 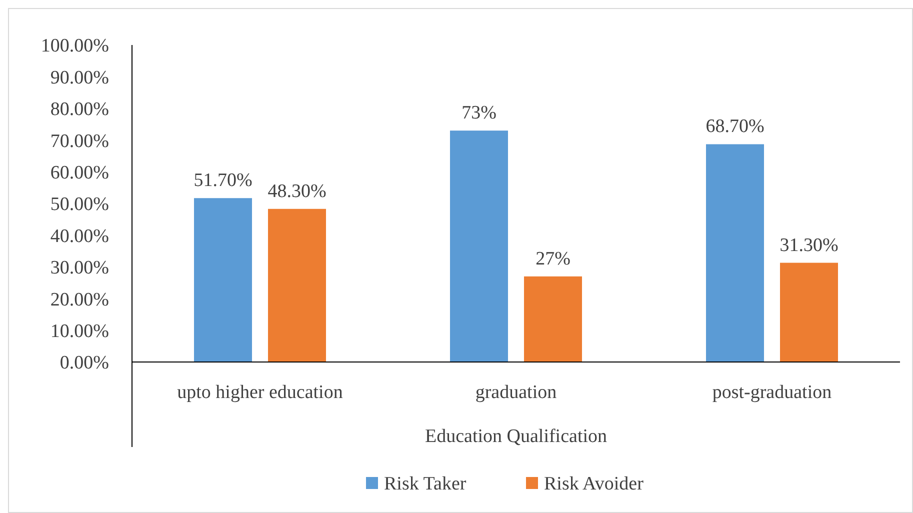 I want to click on y-tick-label: 30.00%, so click(x=80, y=268).